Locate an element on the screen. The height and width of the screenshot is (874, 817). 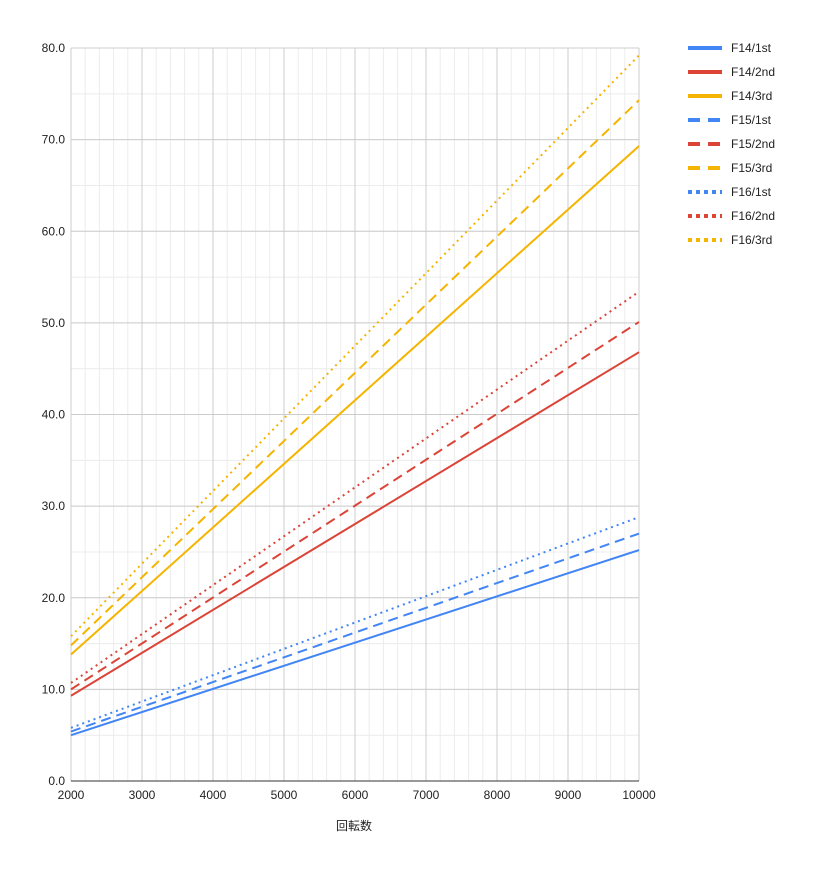
legend-item: F15/1st is located at coordinates (730, 120).